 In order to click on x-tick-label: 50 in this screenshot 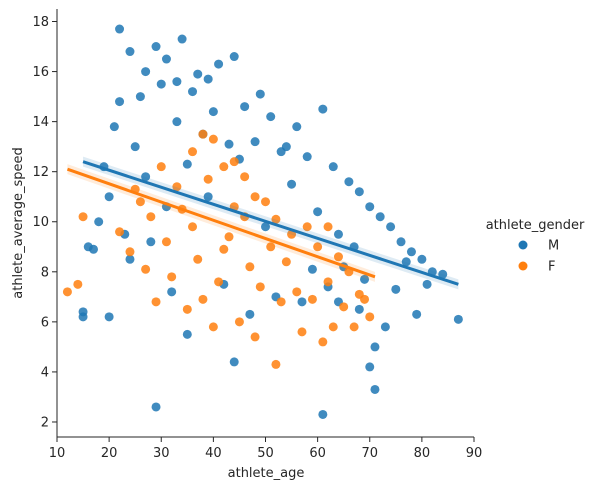, I will do `click(265, 453)`.